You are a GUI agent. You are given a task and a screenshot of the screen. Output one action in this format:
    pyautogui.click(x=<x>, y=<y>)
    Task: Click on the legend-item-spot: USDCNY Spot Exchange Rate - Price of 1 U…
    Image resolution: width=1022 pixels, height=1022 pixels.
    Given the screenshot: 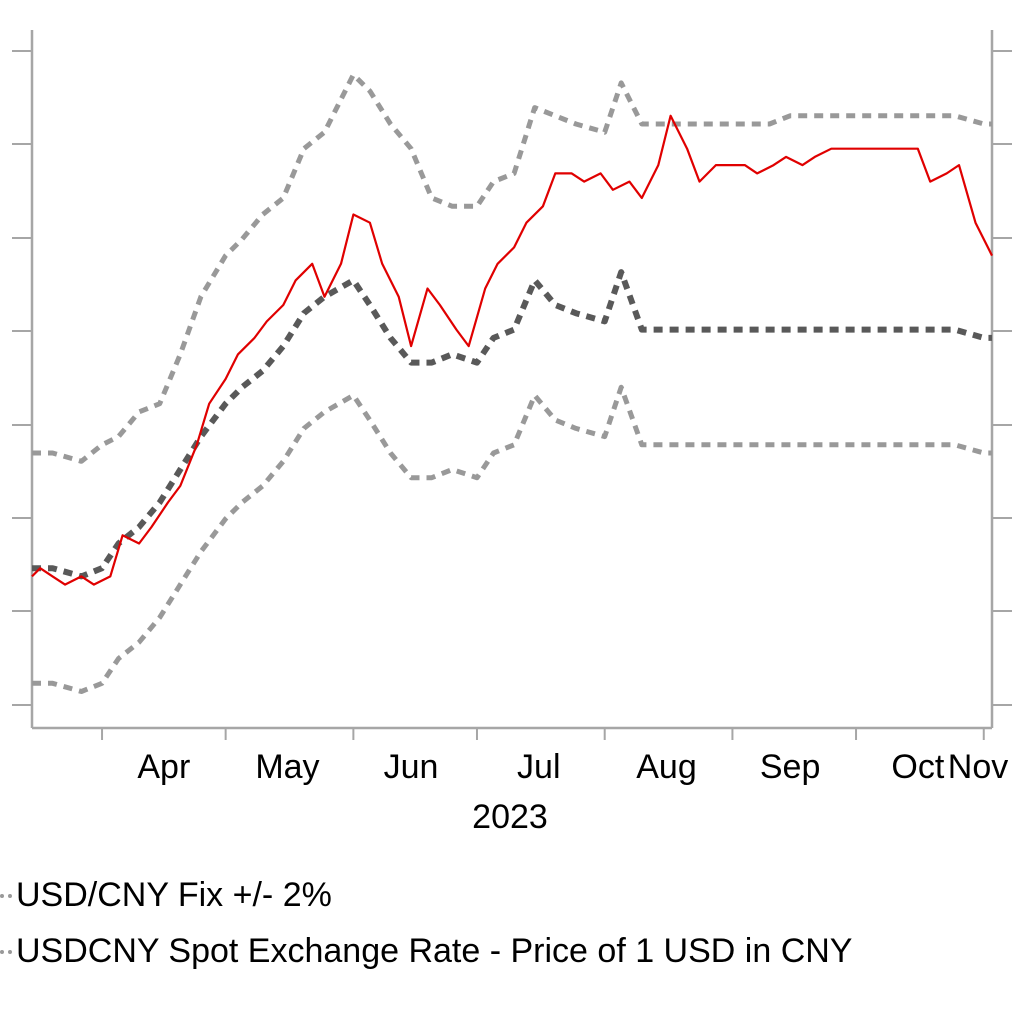 What is the action you would take?
    pyautogui.click(x=426, y=951)
    